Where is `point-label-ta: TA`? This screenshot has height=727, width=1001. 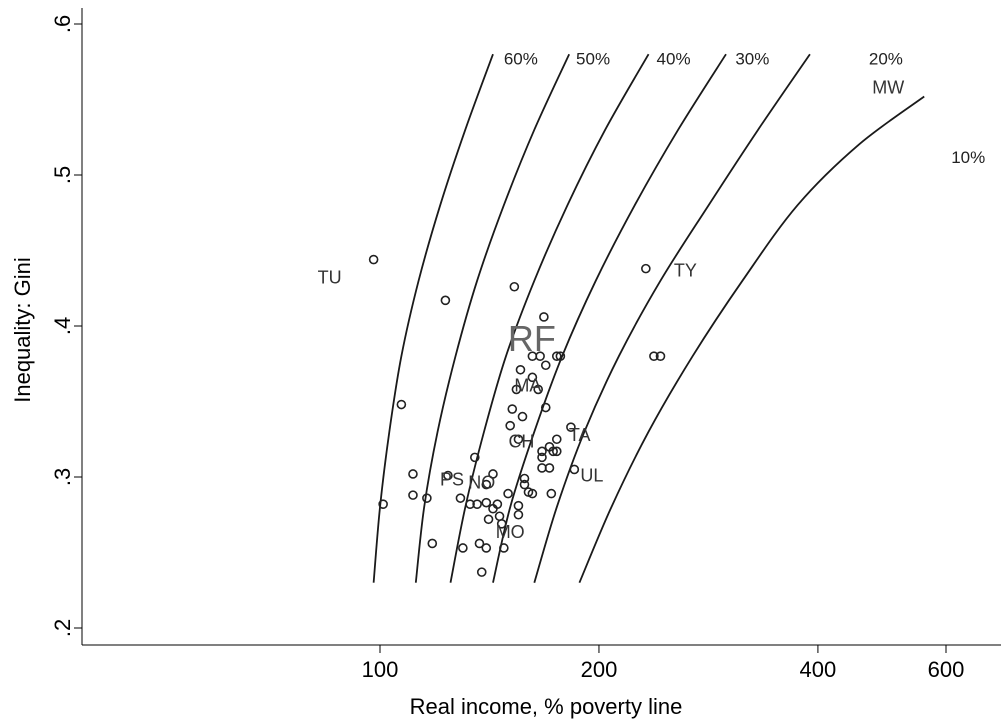 point-label-ta: TA is located at coordinates (580, 435).